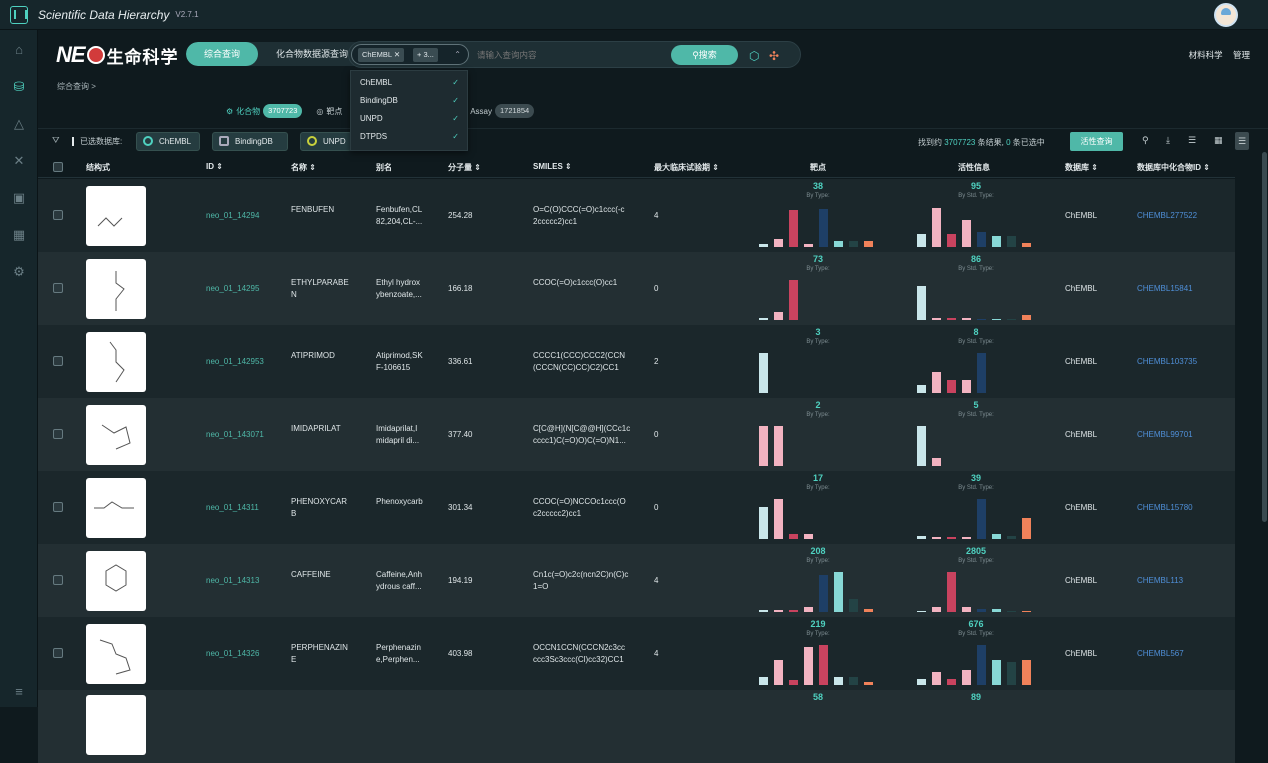 This screenshot has width=1268, height=763. I want to click on compound-id-link: neo_01_143071, so click(235, 434).